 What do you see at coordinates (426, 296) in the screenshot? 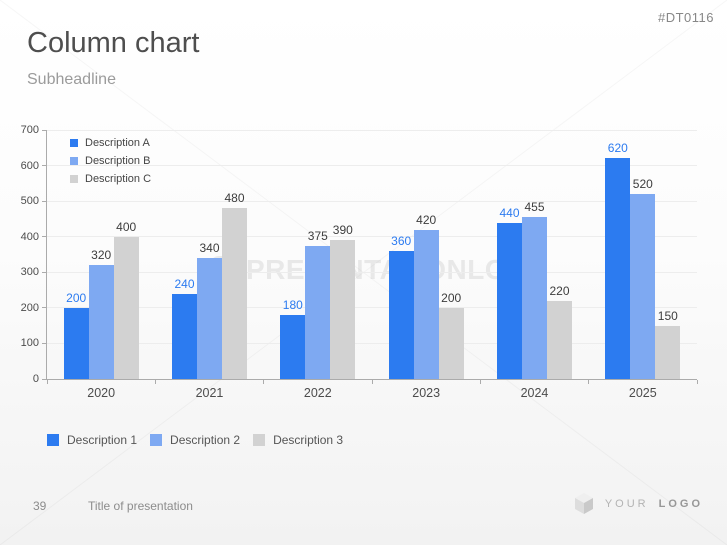
I see `bar-description-b: 420` at bounding box center [426, 296].